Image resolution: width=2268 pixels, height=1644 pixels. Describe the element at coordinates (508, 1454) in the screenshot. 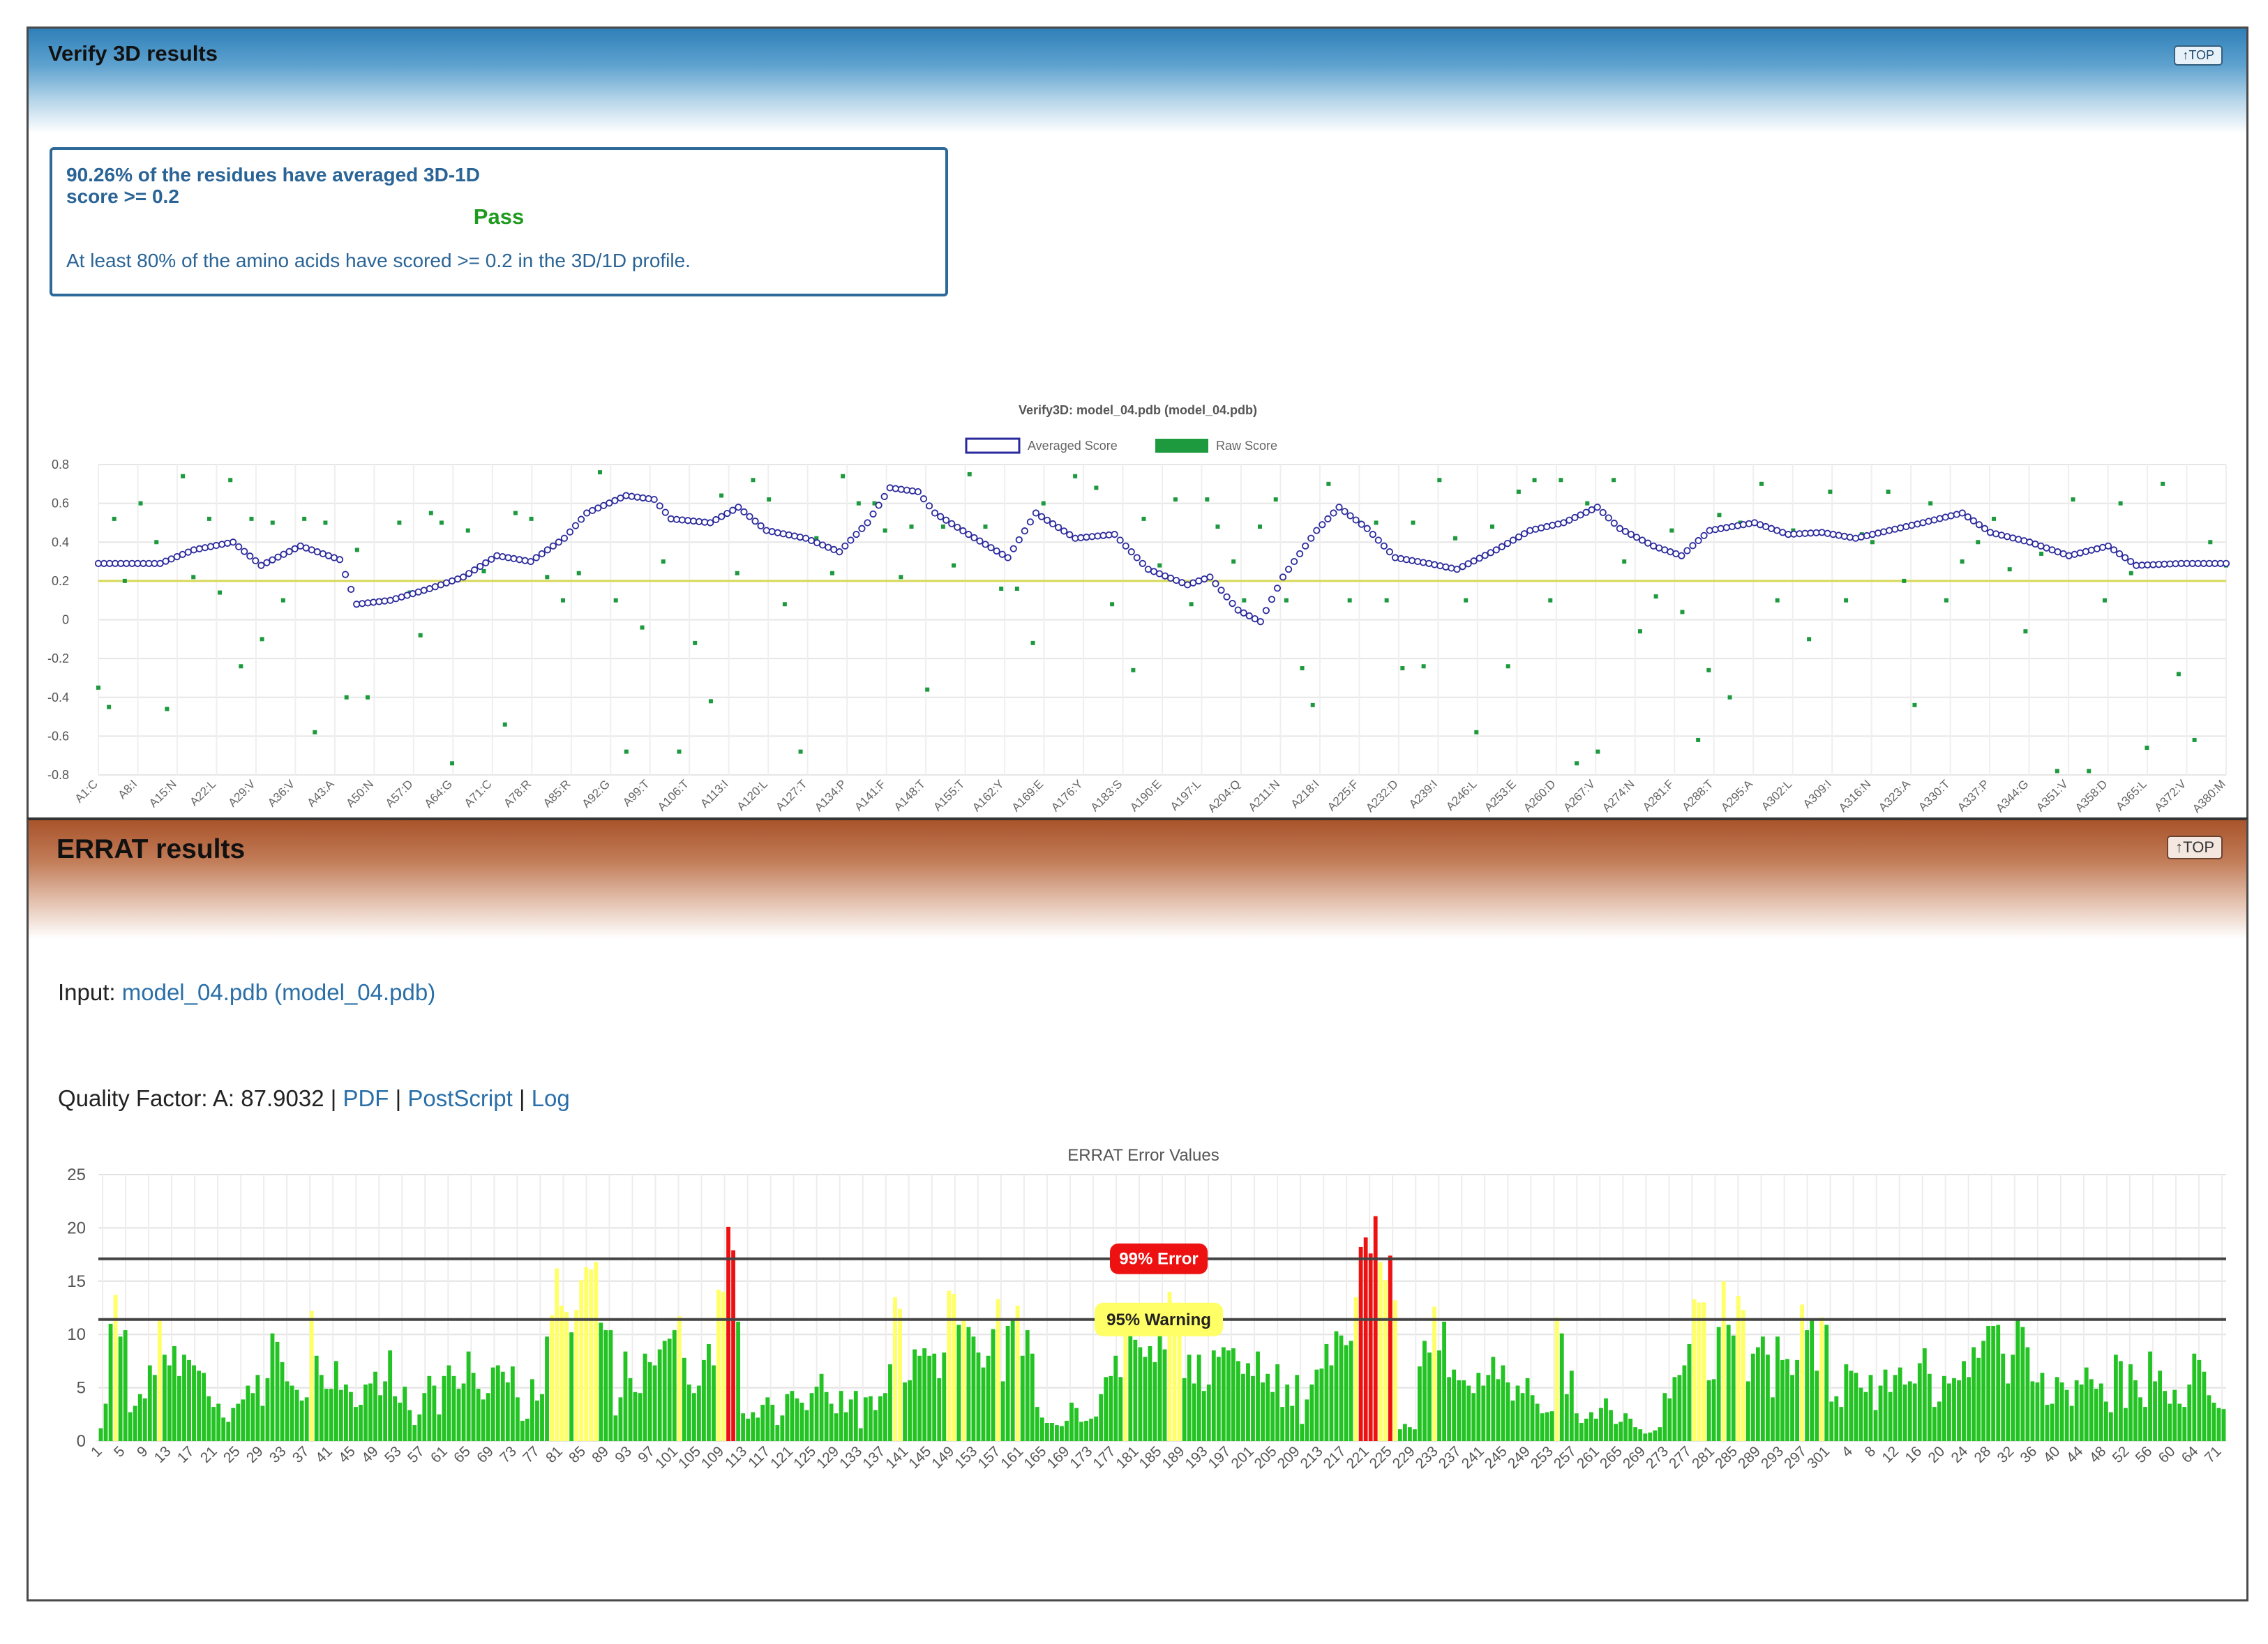

I see `errat-x-tick-label: 73` at that location.